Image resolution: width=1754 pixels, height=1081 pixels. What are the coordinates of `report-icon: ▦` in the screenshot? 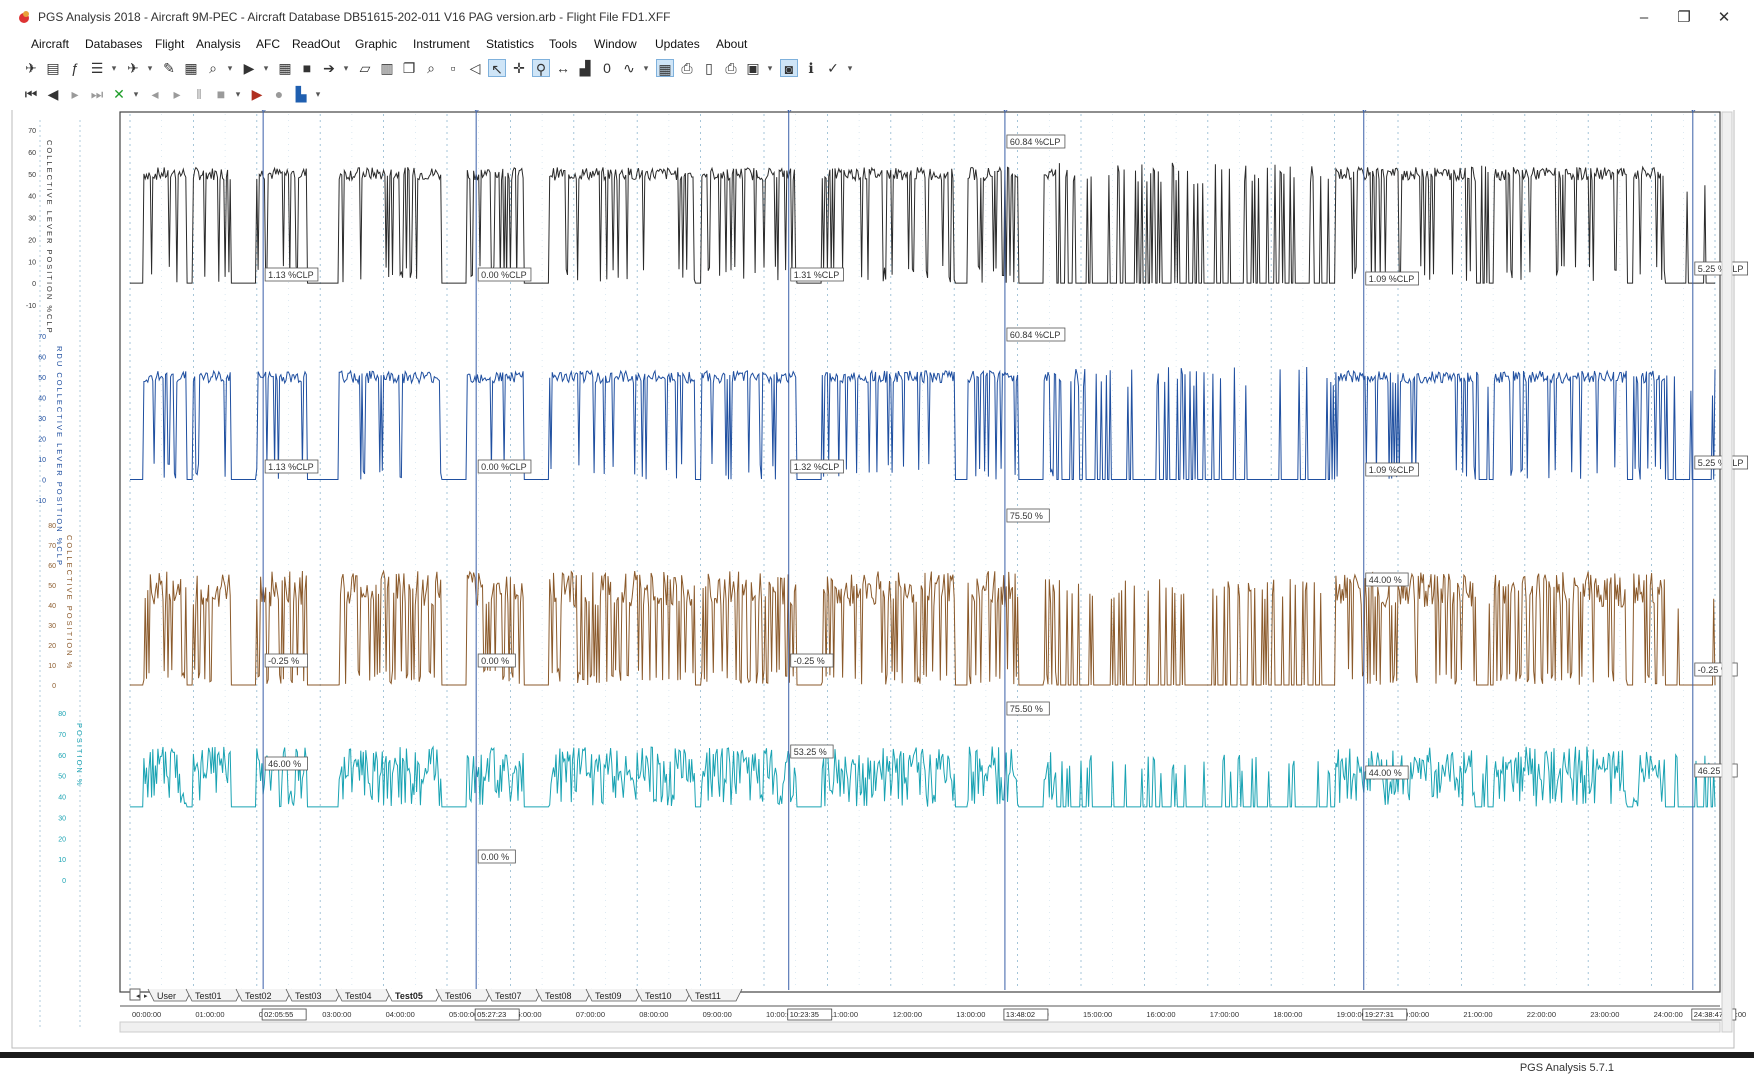 It's located at (191, 68).